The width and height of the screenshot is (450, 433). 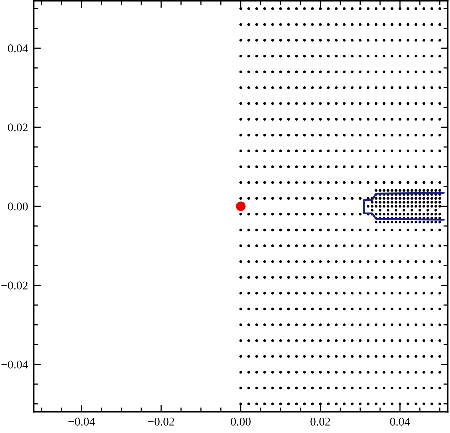 I want to click on x-tick-label: −0.02, so click(x=161, y=422).